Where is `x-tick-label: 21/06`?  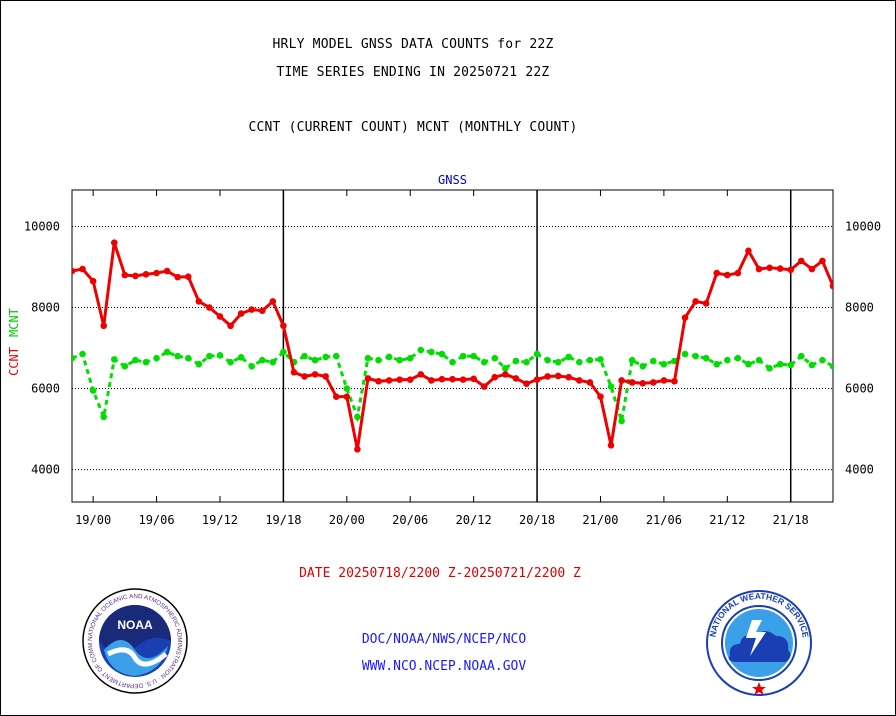 x-tick-label: 21/06 is located at coordinates (664, 520).